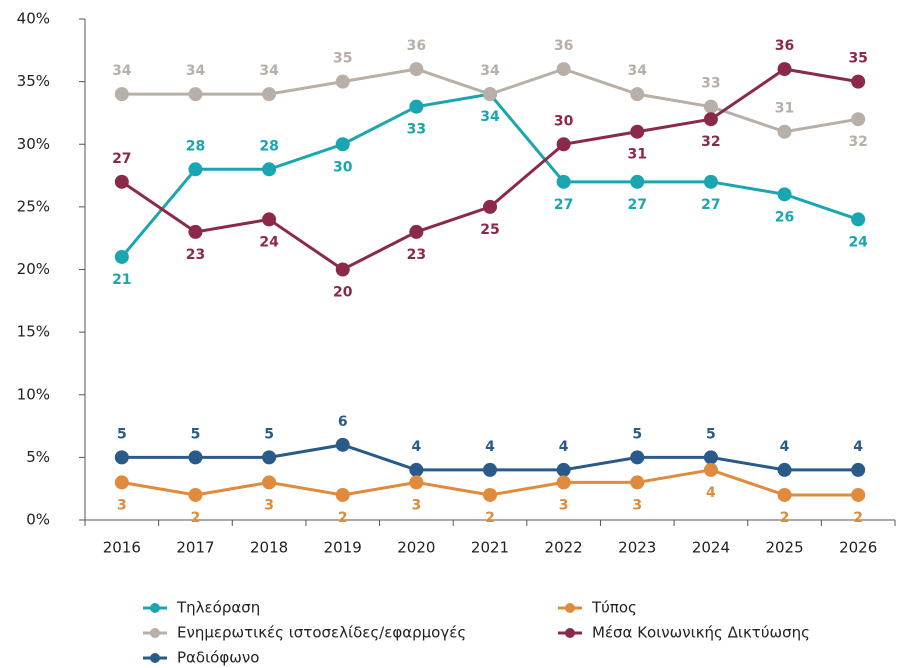 The image size is (906, 668). I want to click on data-label: 21, so click(121, 280).